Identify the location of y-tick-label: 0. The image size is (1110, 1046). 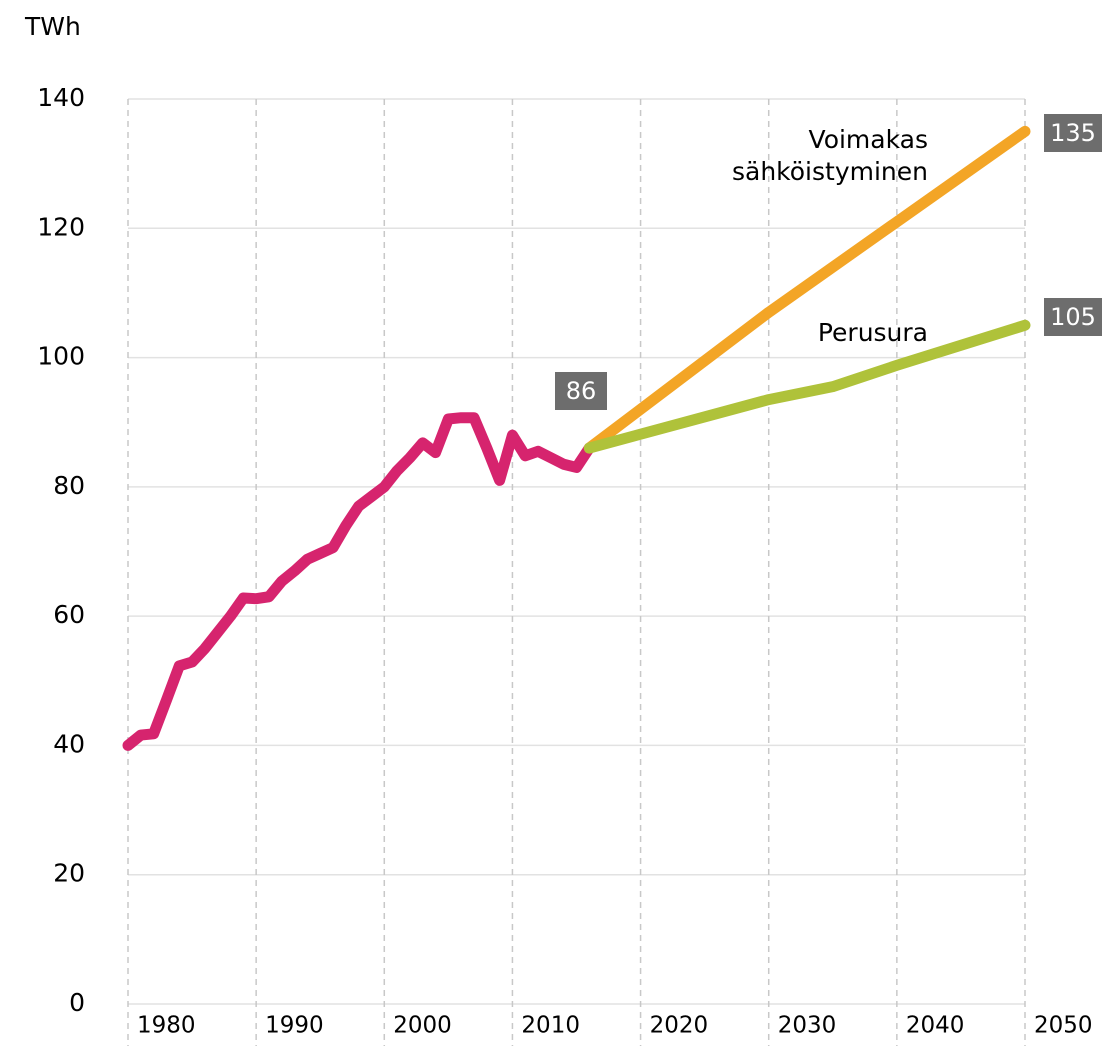
(77, 1002).